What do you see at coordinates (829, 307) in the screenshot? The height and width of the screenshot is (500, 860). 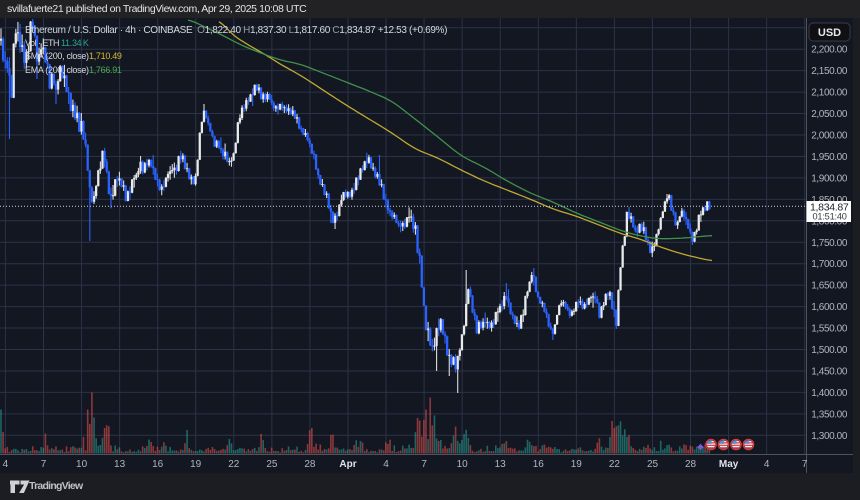 I see `svg-text: 1,600.00` at bounding box center [829, 307].